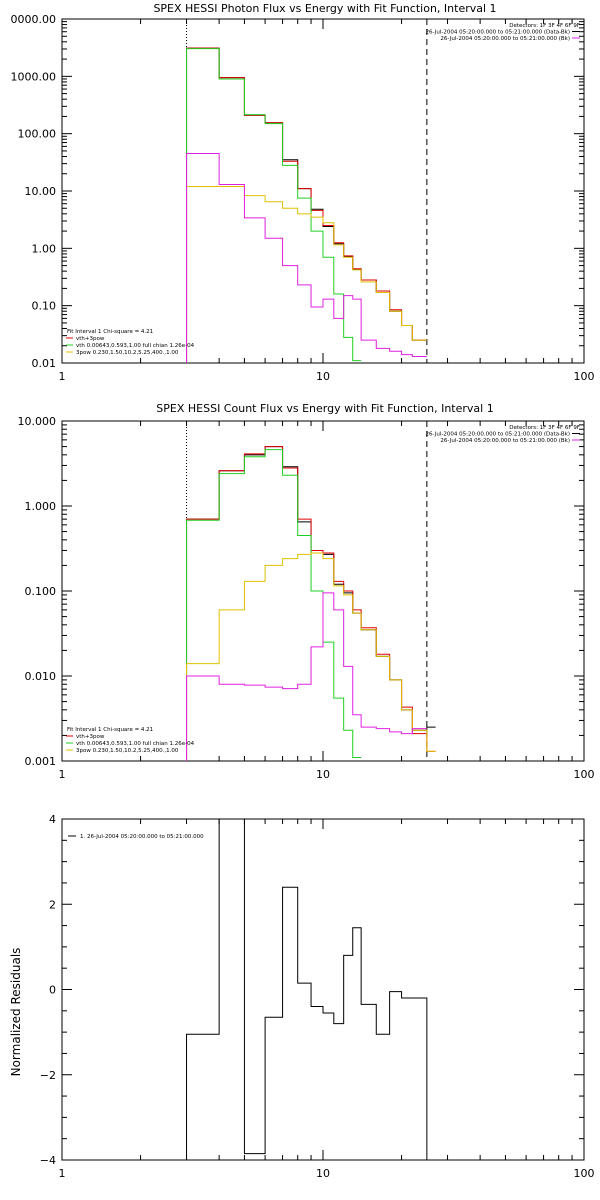 This screenshot has height=1200, width=600. Describe the element at coordinates (37, 421) in the screenshot. I see `y-tick-label: 10.000` at that location.